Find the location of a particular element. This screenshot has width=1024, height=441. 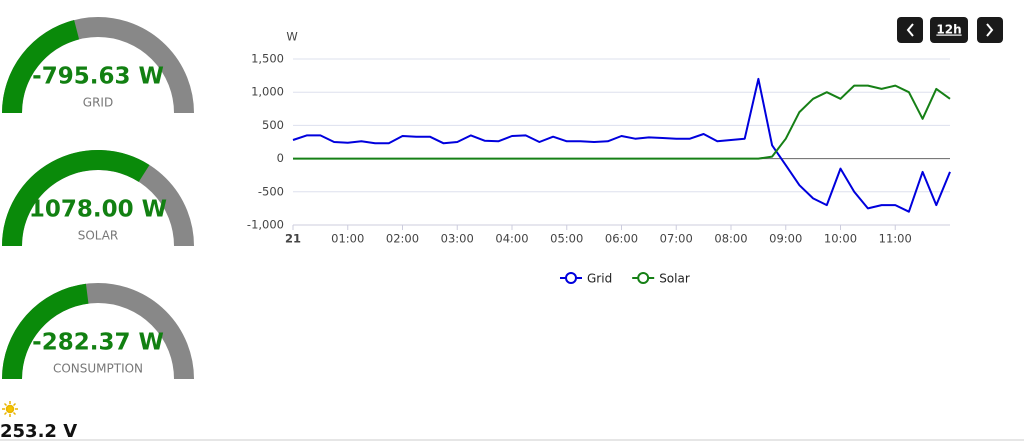

x-tick-label: 02:00 is located at coordinates (402, 239).